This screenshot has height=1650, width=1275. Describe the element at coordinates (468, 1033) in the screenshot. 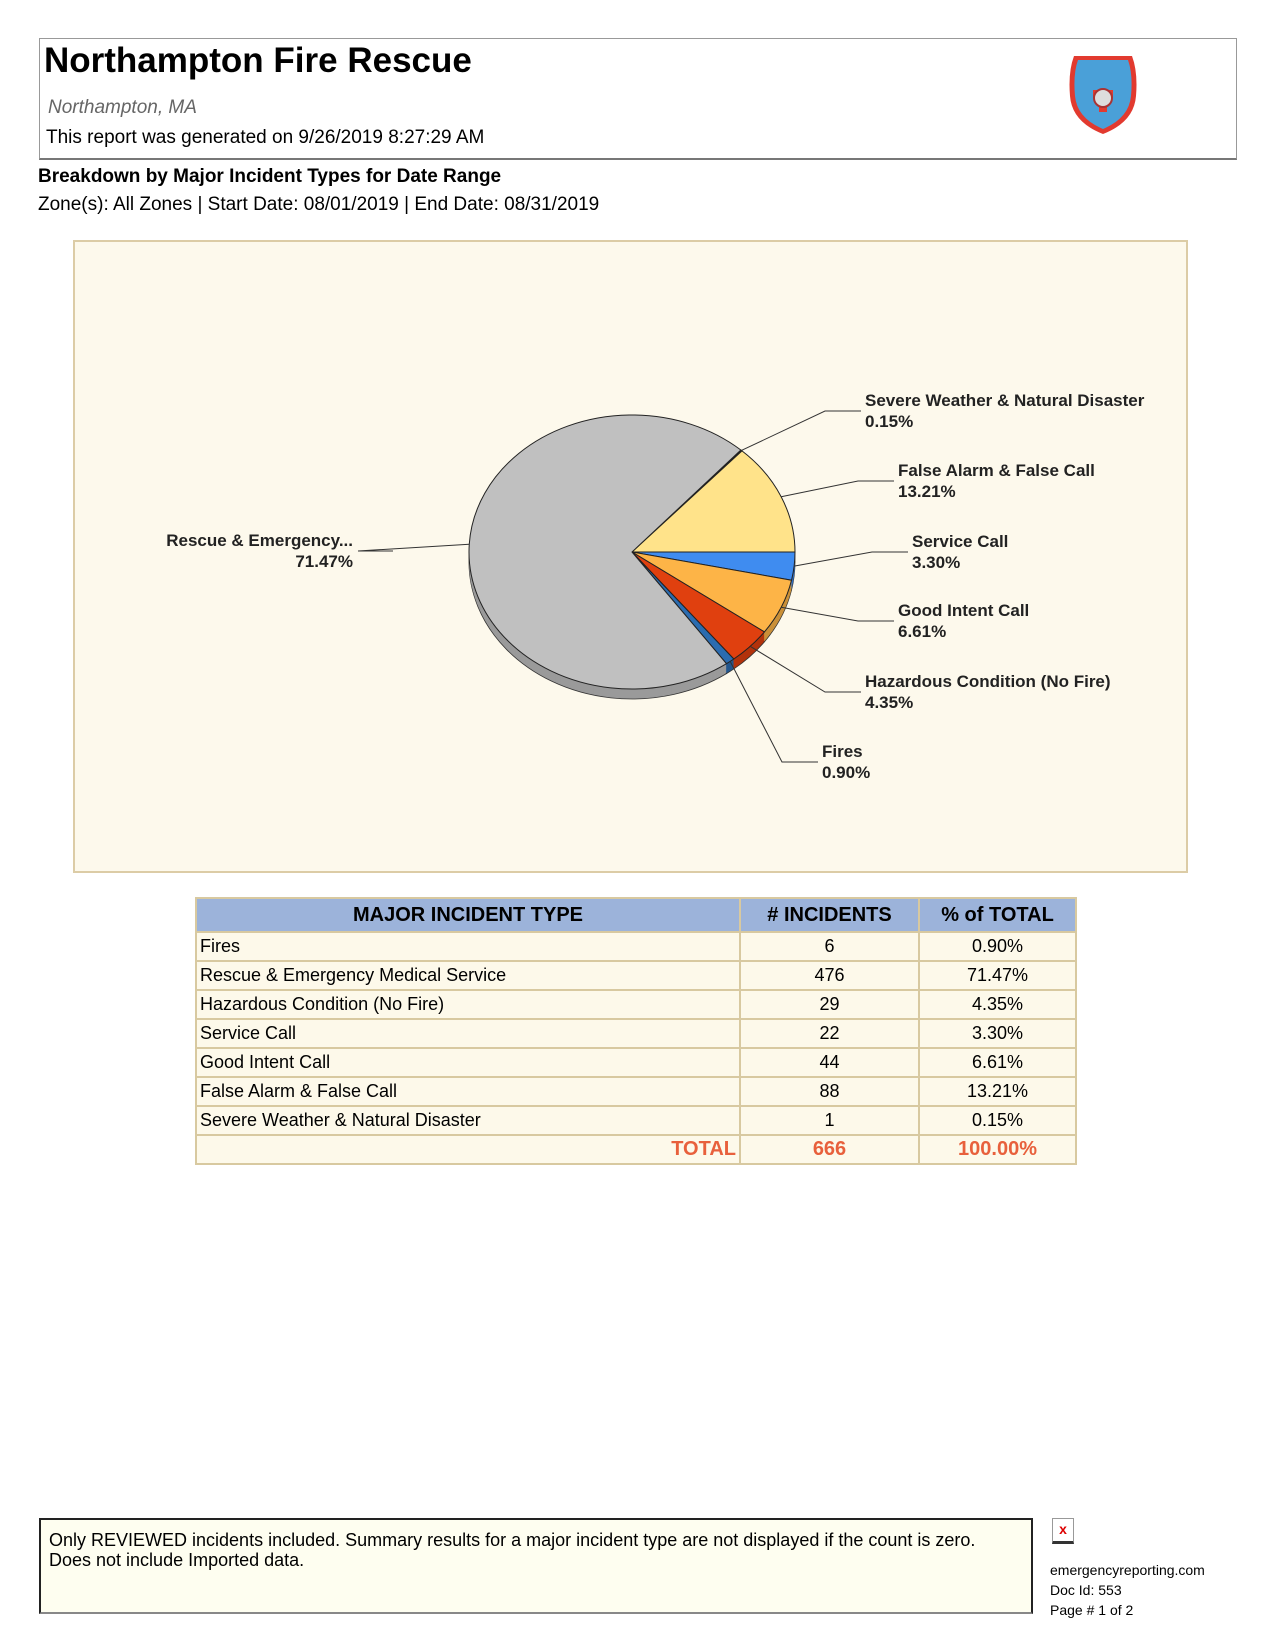

I see `incident-type: Service Call` at that location.